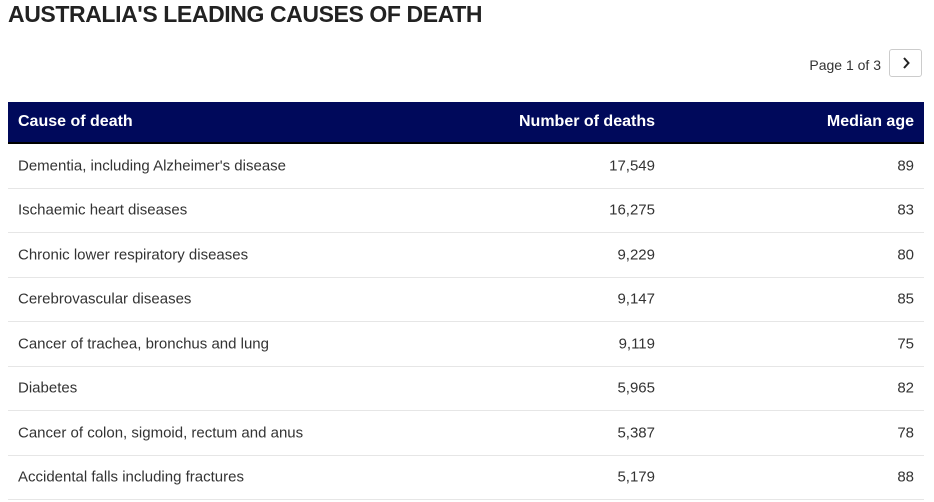 Image resolution: width=934 pixels, height=502 pixels. Describe the element at coordinates (466, 211) in the screenshot. I see `table-row: Ischaemic heart diseases 16,275 83` at that location.